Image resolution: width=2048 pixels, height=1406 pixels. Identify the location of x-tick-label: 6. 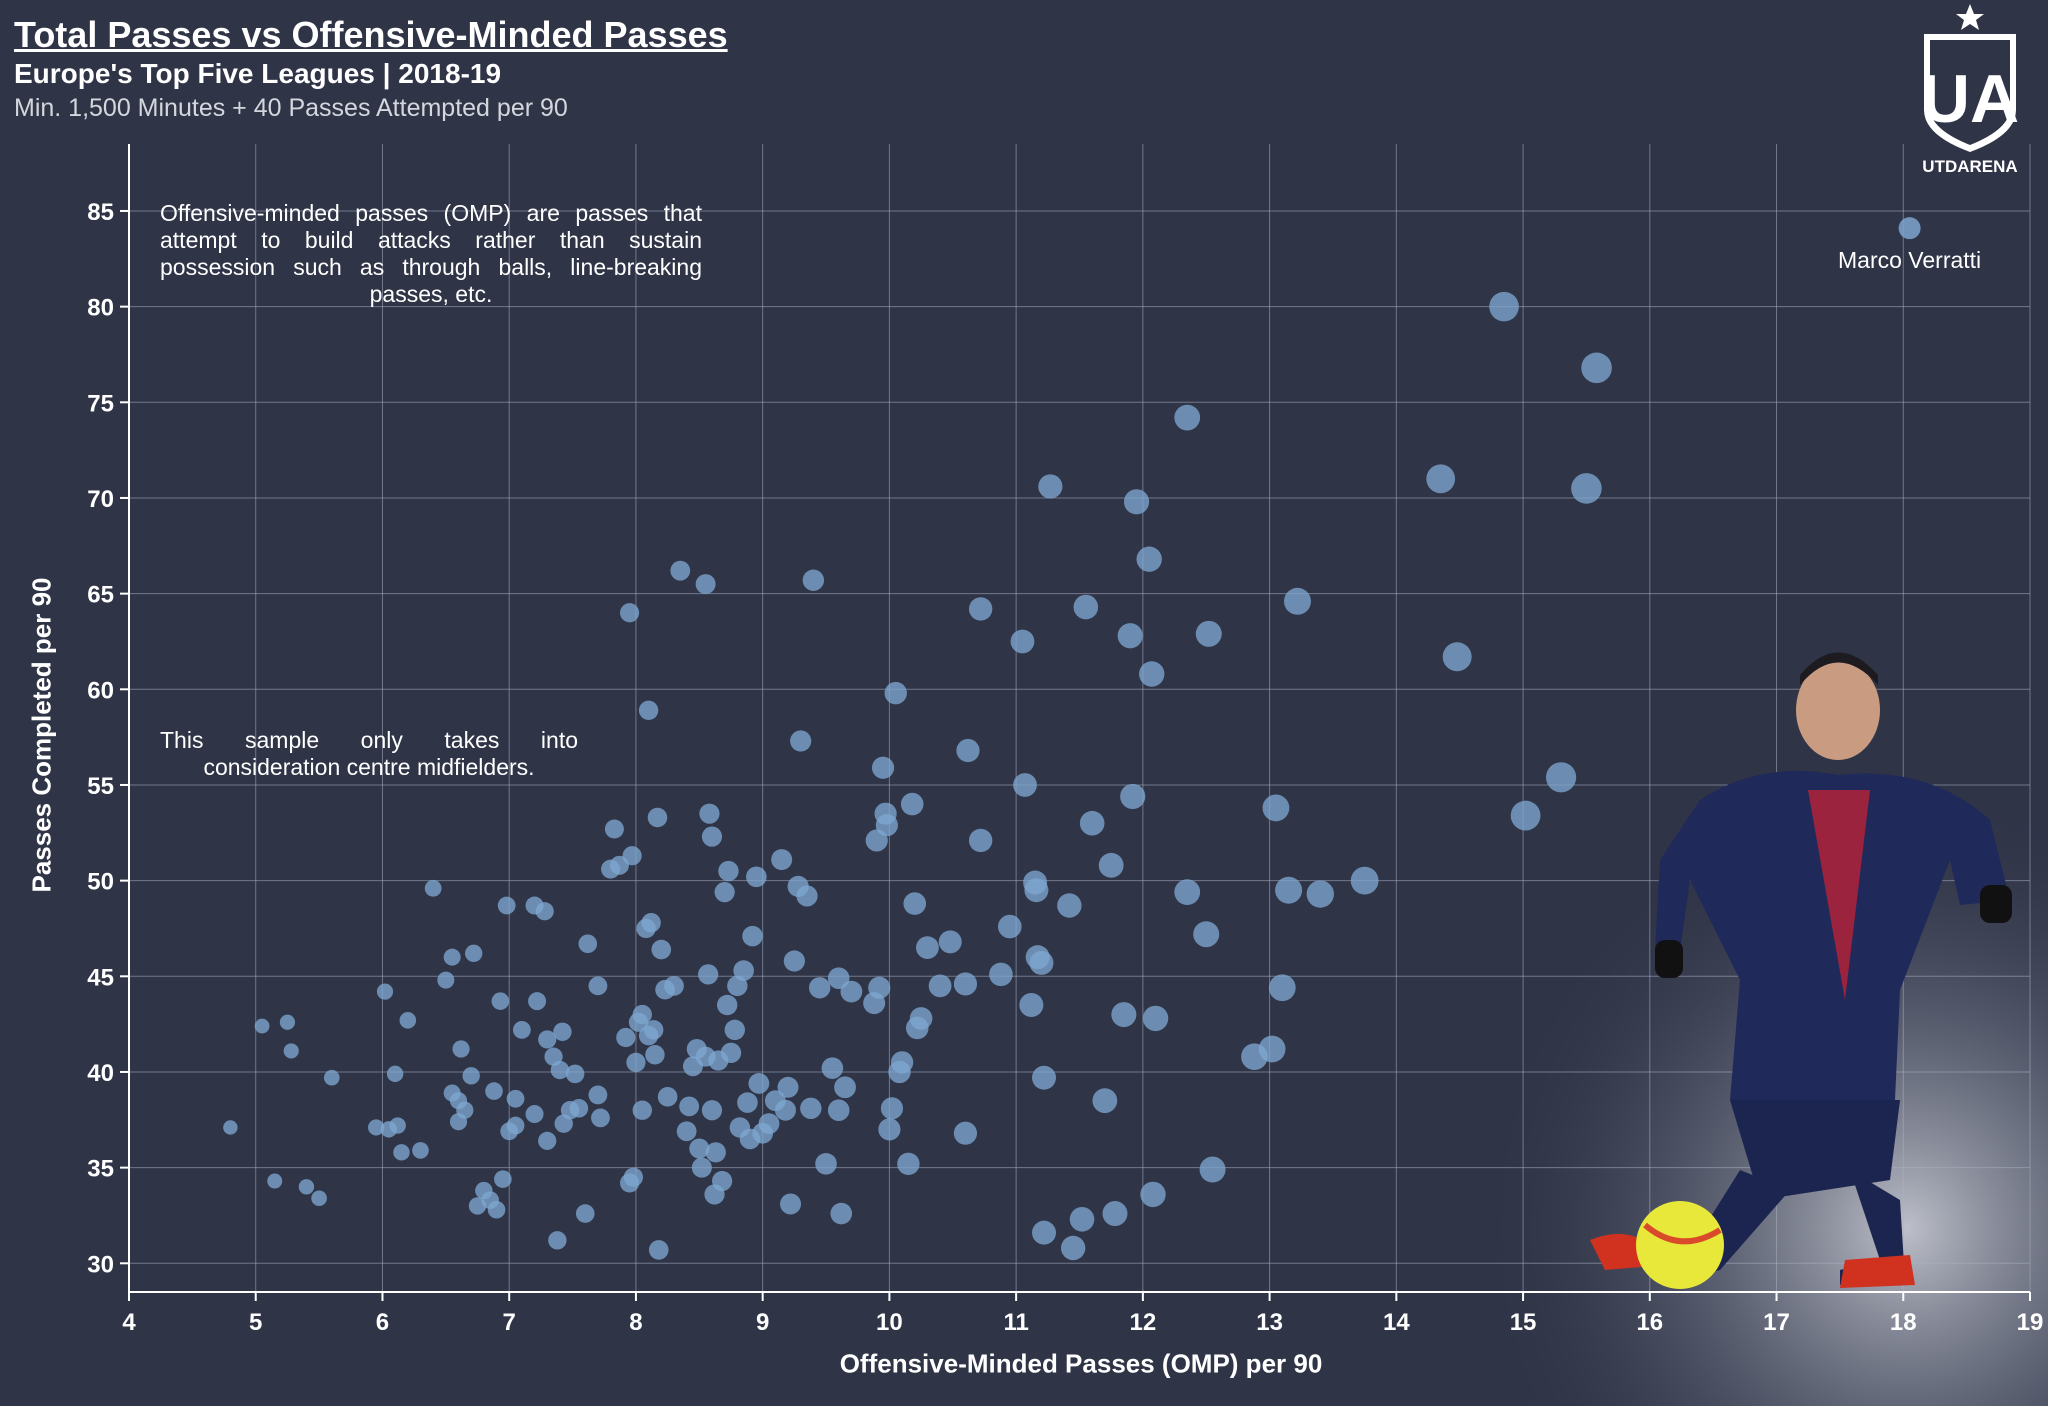
(382, 1322).